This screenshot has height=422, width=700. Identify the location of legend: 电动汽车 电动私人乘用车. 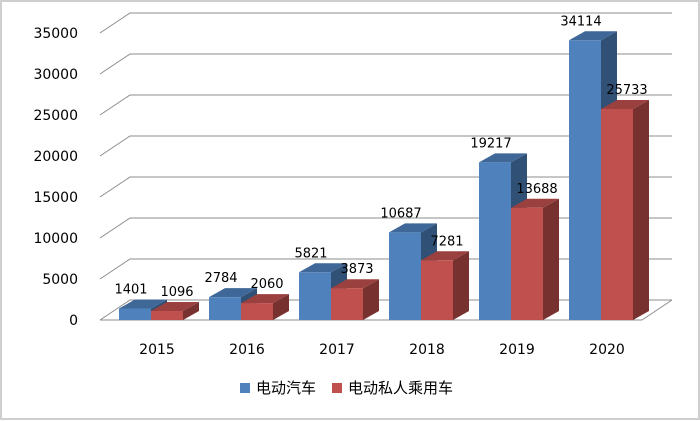
(346, 388).